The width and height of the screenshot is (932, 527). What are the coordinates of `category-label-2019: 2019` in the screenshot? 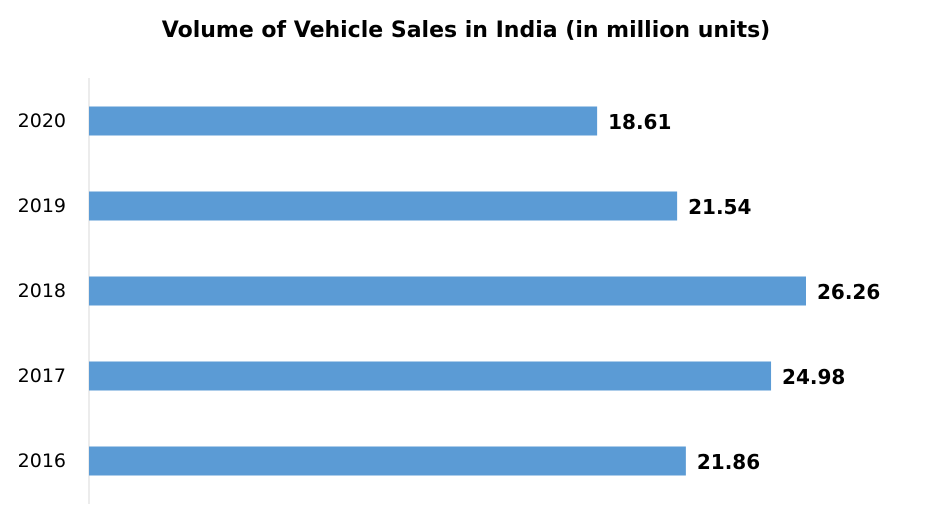 It's located at (42, 206).